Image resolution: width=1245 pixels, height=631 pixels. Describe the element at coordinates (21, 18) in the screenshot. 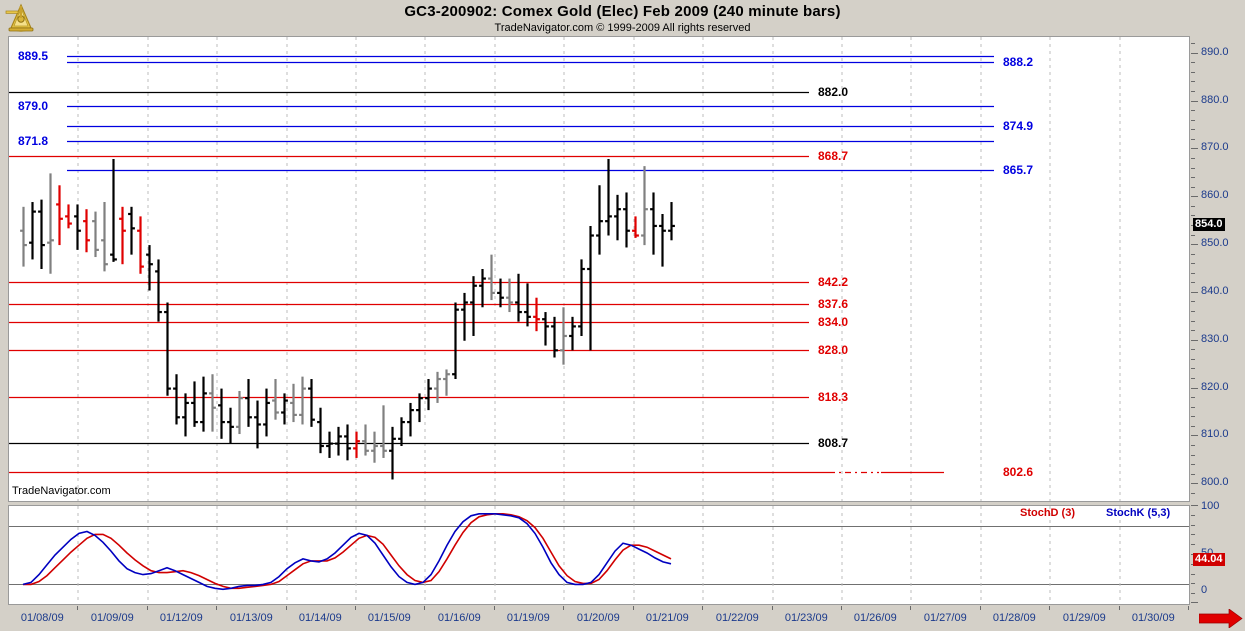

I see `sextant-logo-icon` at that location.